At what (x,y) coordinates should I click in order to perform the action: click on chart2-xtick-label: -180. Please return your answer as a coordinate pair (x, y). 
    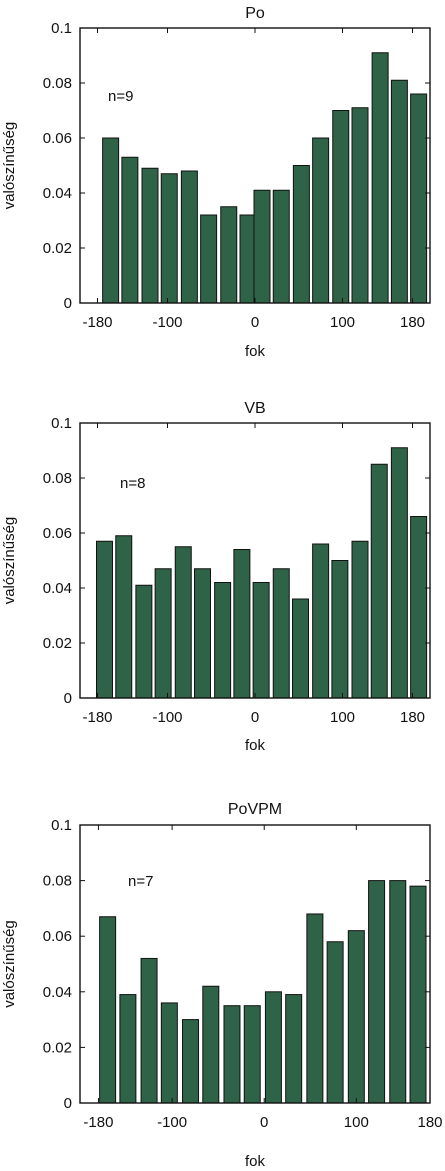
    Looking at the image, I should click on (97, 717).